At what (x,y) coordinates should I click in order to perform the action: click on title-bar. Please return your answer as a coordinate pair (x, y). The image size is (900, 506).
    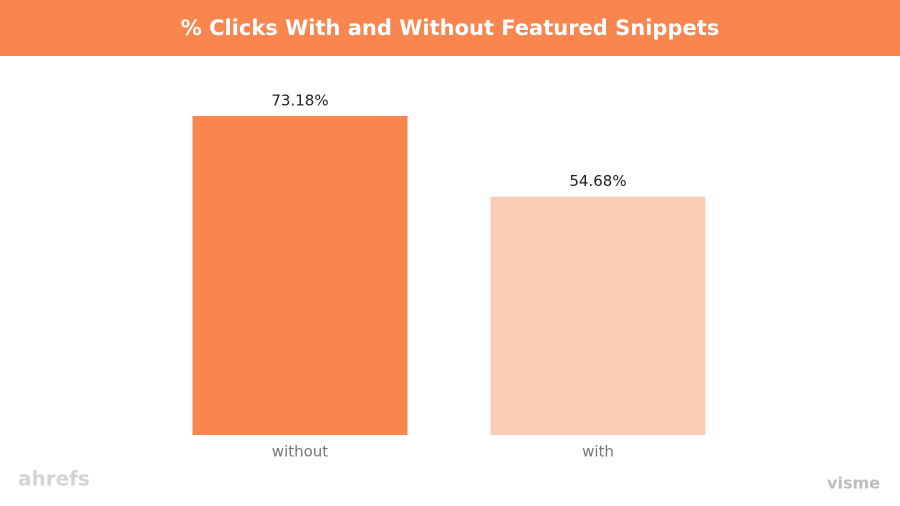
    Looking at the image, I should click on (450, 28).